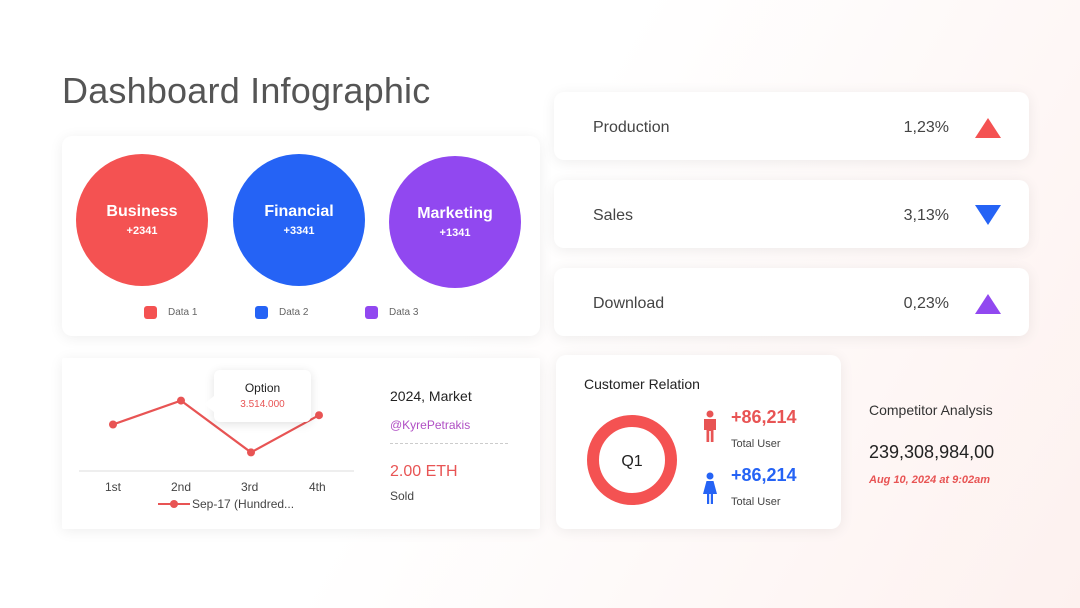 The width and height of the screenshot is (1080, 608). I want to click on donut-label: Q1, so click(631, 461).